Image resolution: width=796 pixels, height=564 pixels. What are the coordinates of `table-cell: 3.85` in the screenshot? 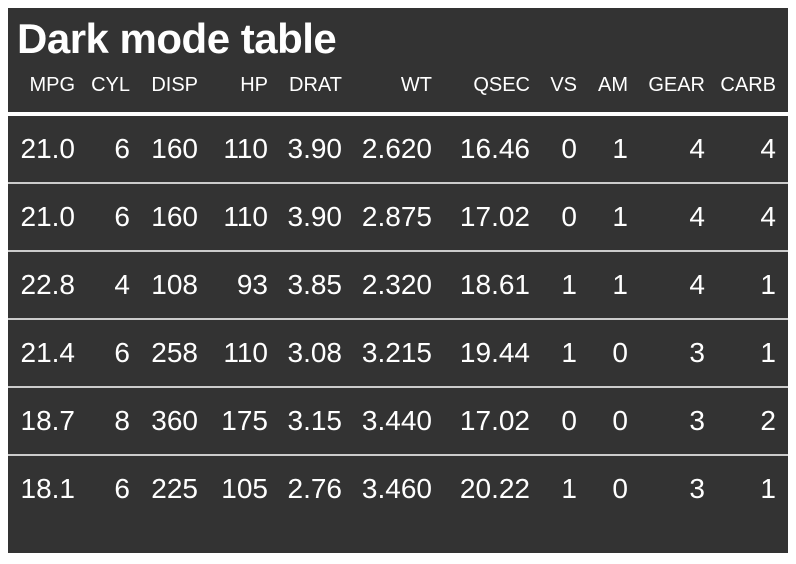 It's located at (317, 284).